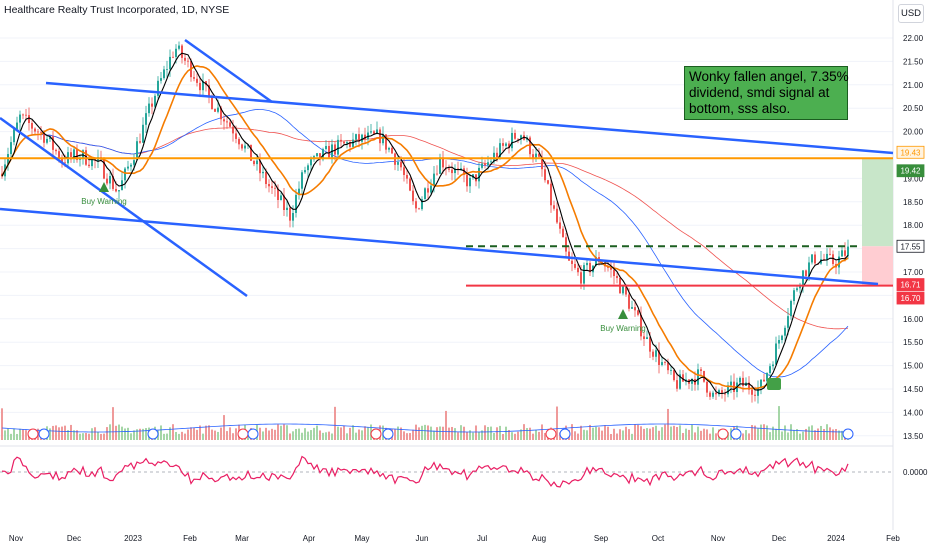 This screenshot has width=932, height=550. What do you see at coordinates (482, 538) in the screenshot?
I see `x-tick-label: Jul` at bounding box center [482, 538].